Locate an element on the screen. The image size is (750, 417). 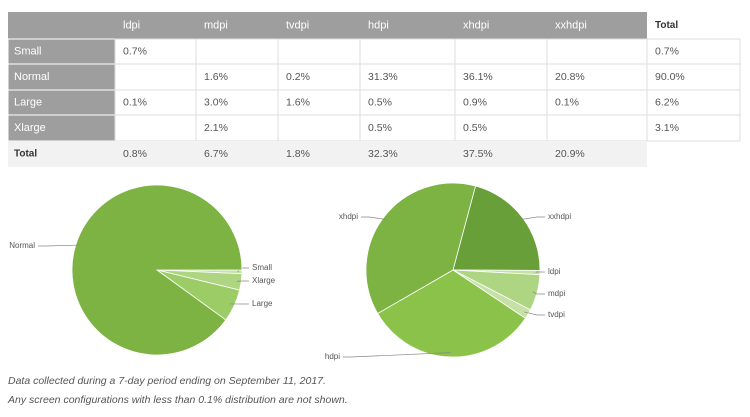
total-header-bg is located at coordinates (693, 25).